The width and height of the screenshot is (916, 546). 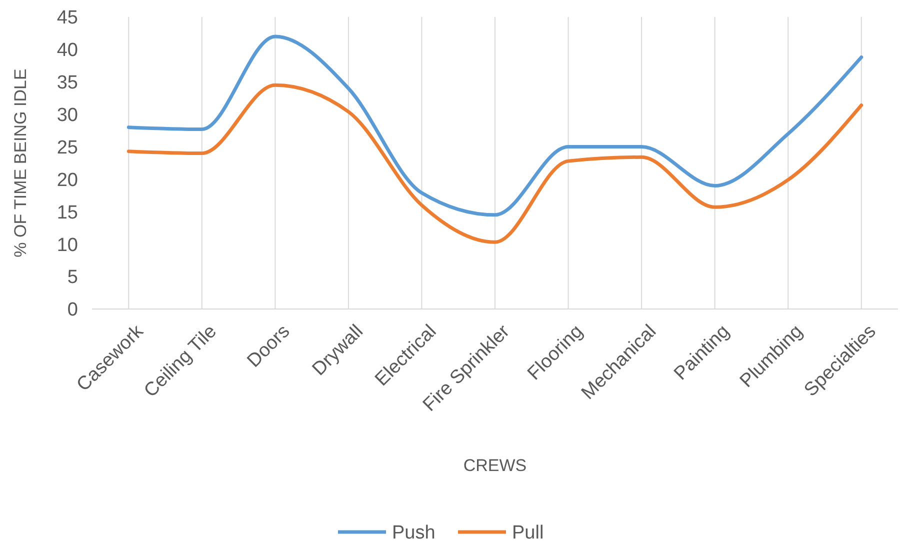 I want to click on y-tick-label: 20, so click(x=67, y=180).